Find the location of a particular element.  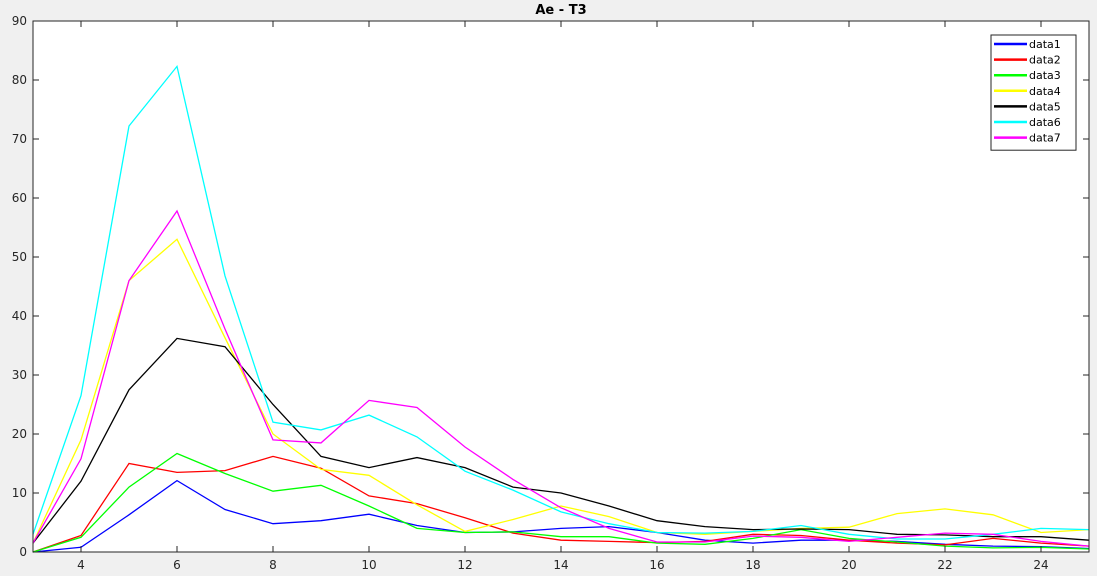

y-tick-label: 10 is located at coordinates (19, 493).